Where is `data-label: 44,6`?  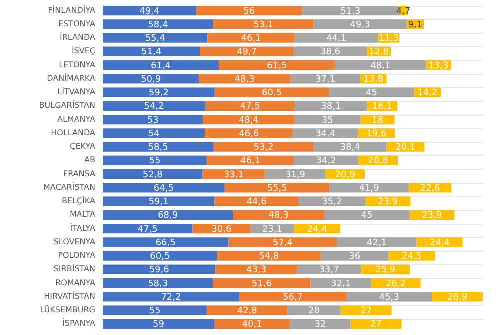
data-label: 44,6 is located at coordinates (257, 203).